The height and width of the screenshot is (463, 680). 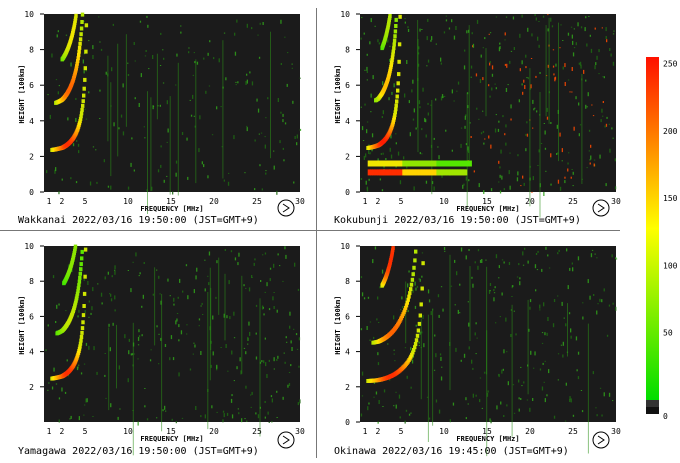 What do you see at coordinates (365, 201) in the screenshot?
I see `x-tick-label: 1` at bounding box center [365, 201].